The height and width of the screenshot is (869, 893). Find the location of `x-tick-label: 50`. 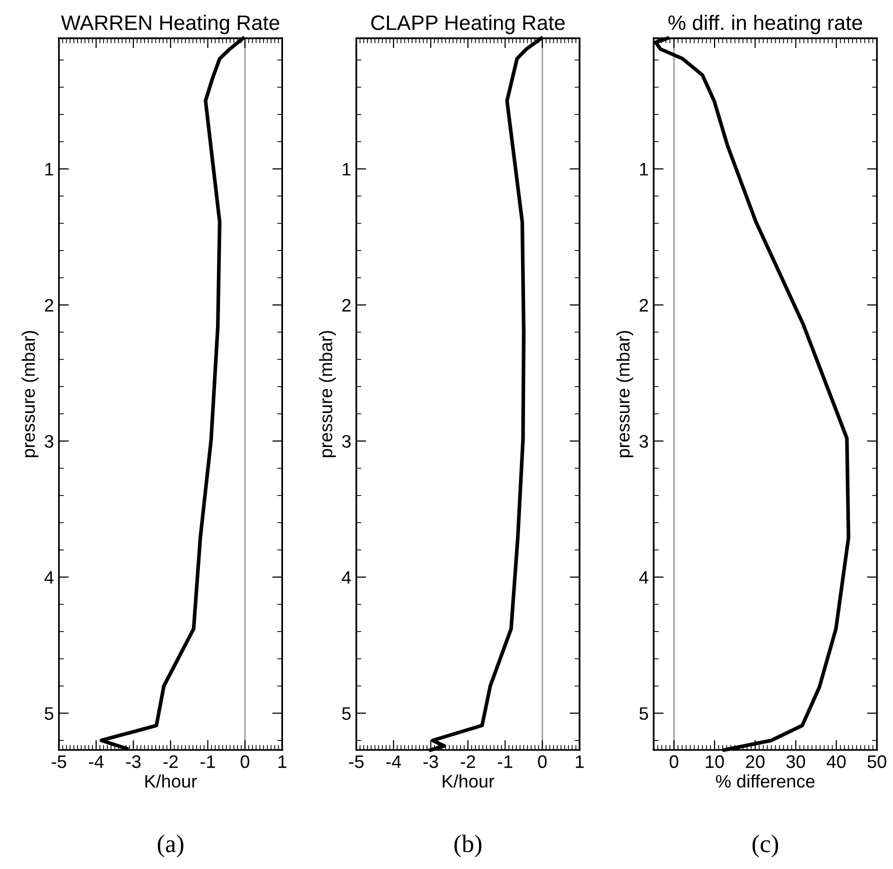

x-tick-label: 50 is located at coordinates (877, 761).